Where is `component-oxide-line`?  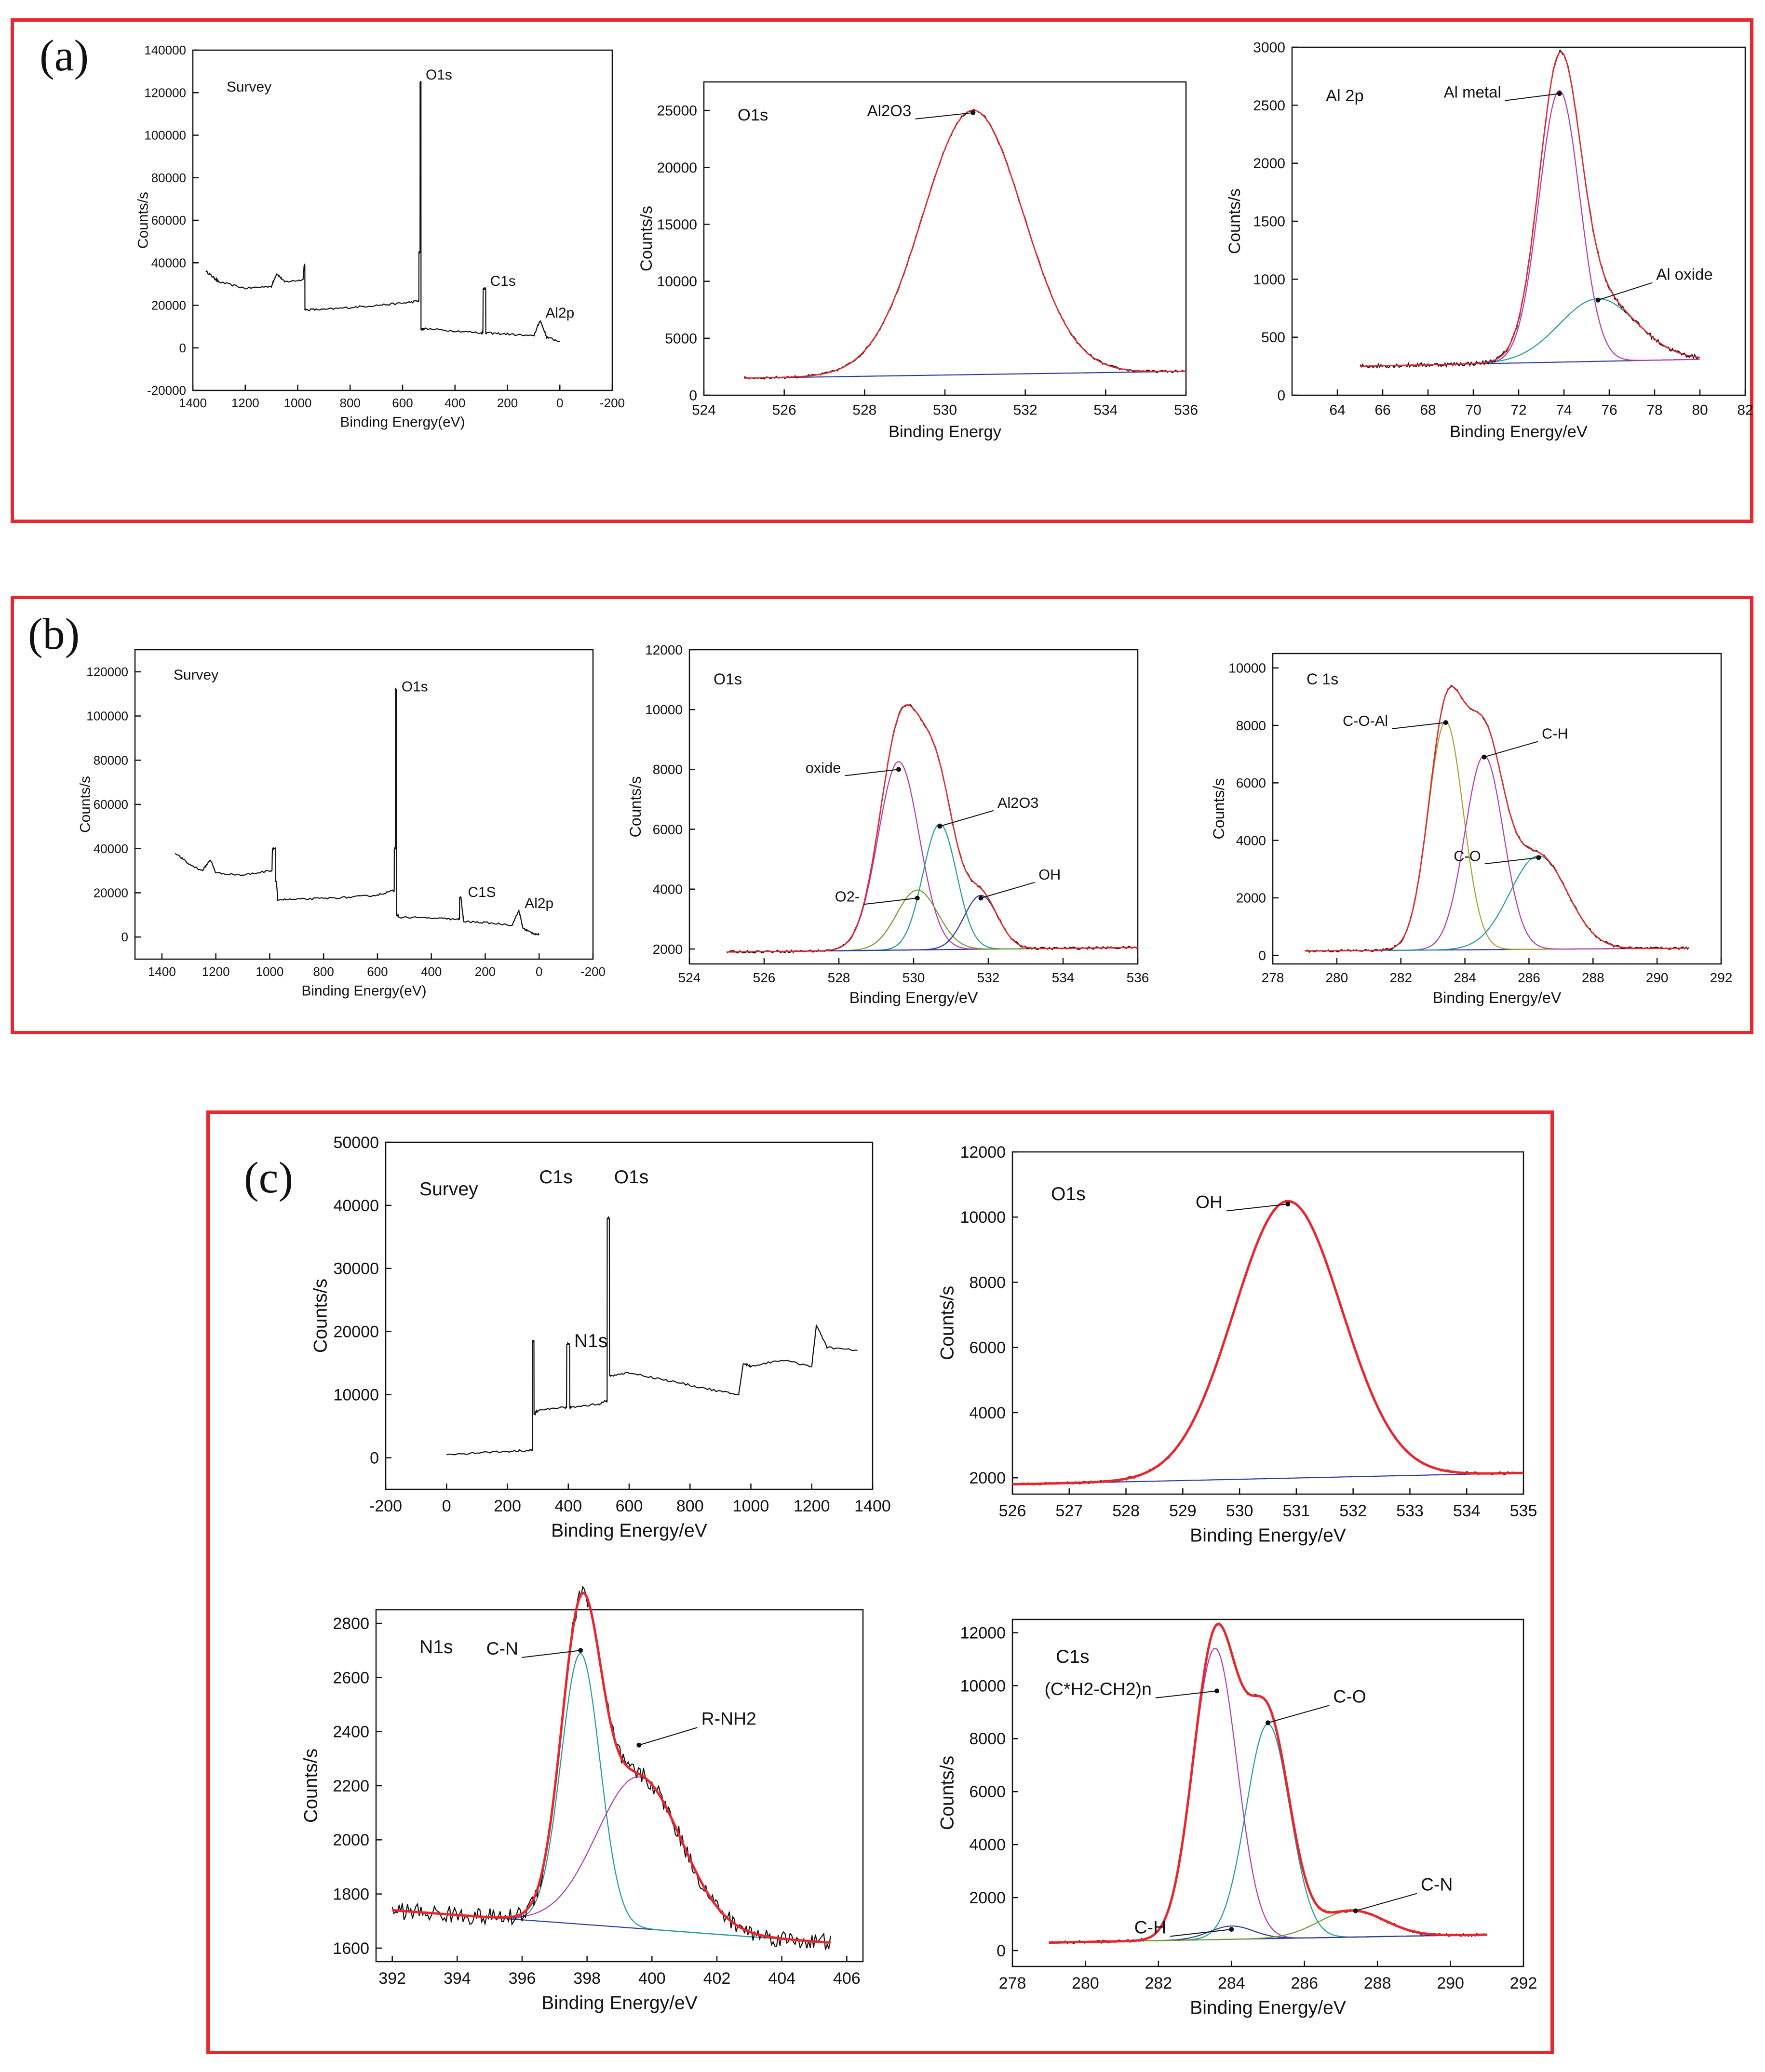 component-oxide-line is located at coordinates (932, 857).